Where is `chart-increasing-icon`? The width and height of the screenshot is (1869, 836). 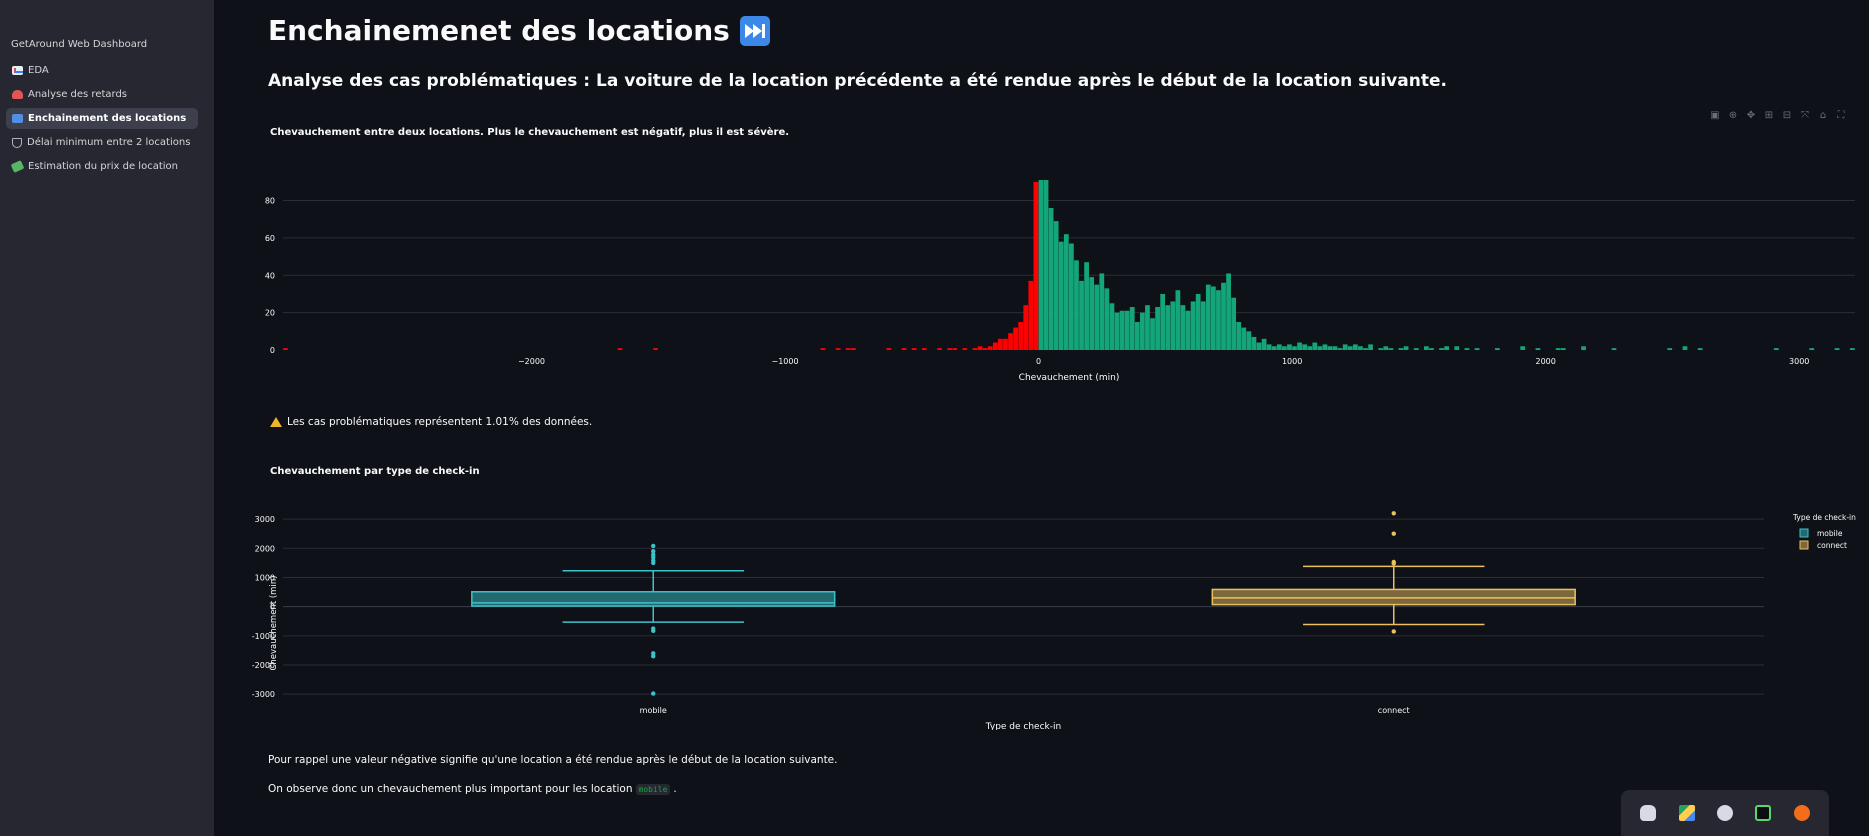
chart-increasing-icon is located at coordinates (17, 70).